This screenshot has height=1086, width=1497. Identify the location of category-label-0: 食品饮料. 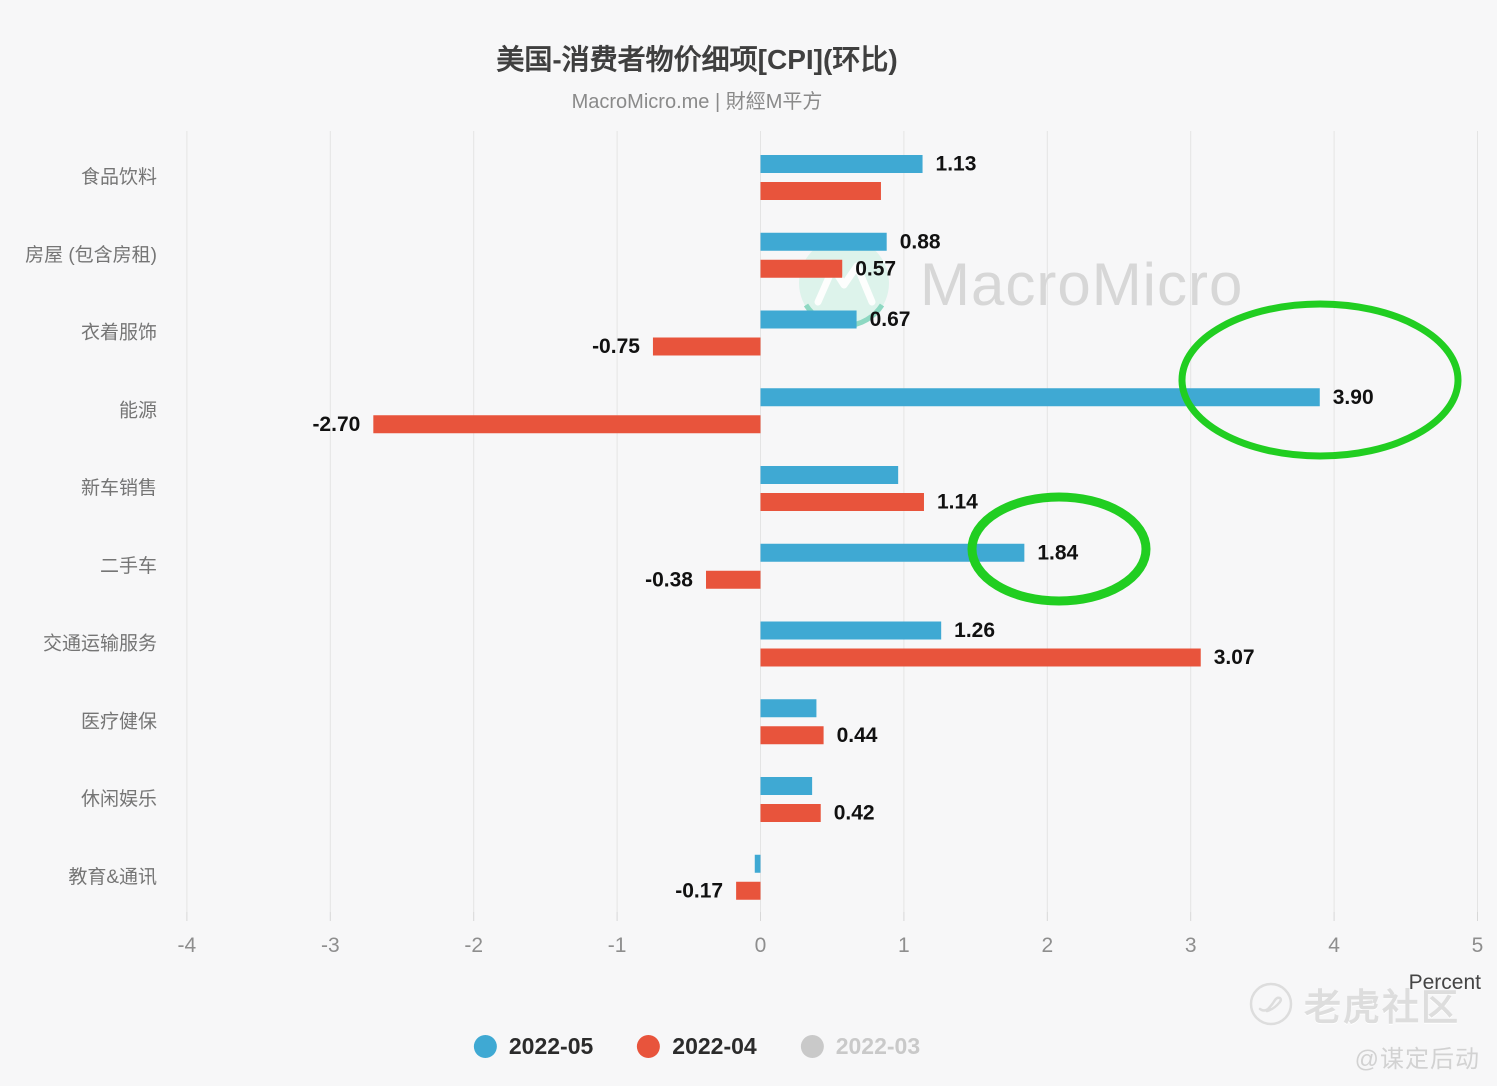
(119, 177).